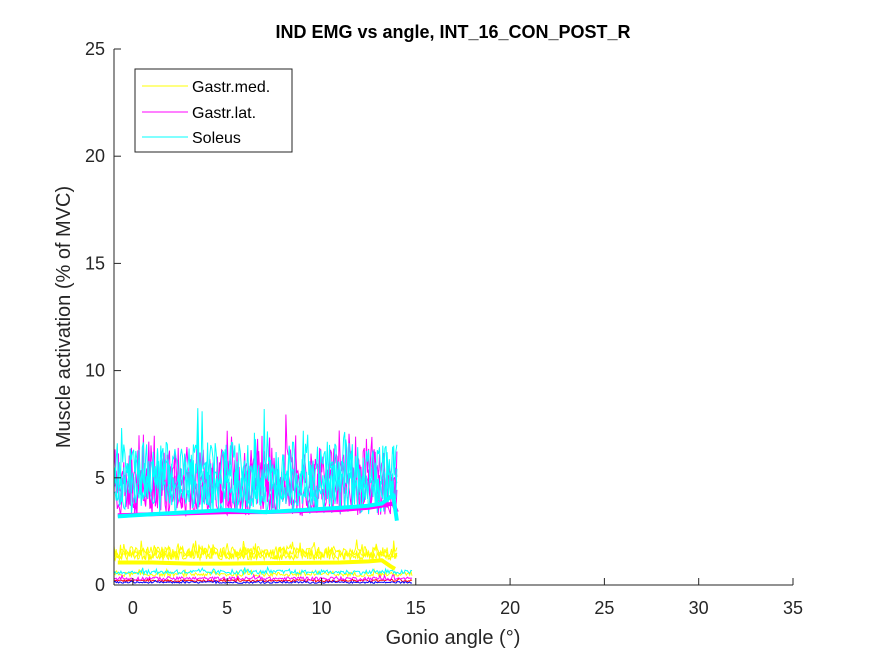  Describe the element at coordinates (216, 138) in the screenshot. I see `legend-label-soleus: Soleus` at that location.